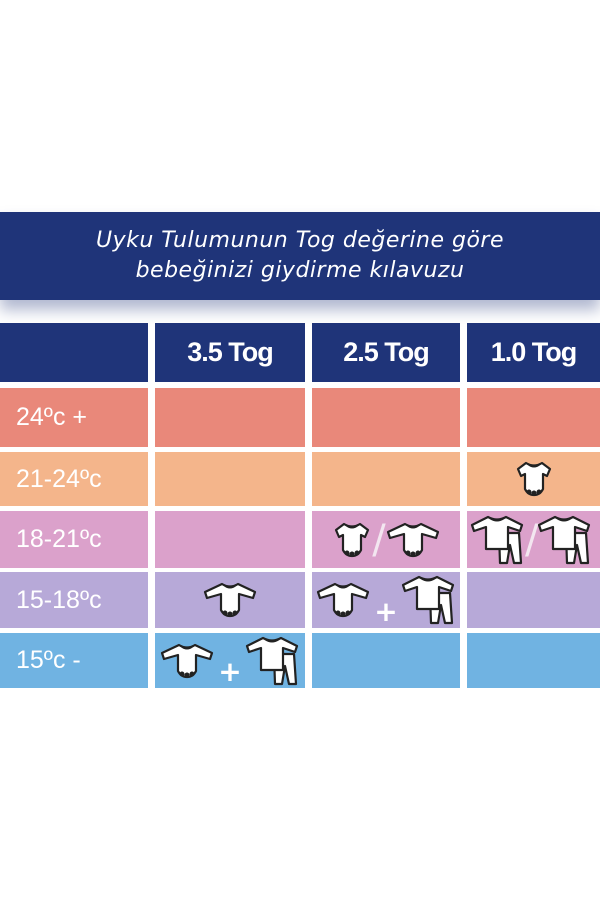 This screenshot has width=600, height=900. I want to click on row-label-temperature: 15ºc -, so click(74, 660).